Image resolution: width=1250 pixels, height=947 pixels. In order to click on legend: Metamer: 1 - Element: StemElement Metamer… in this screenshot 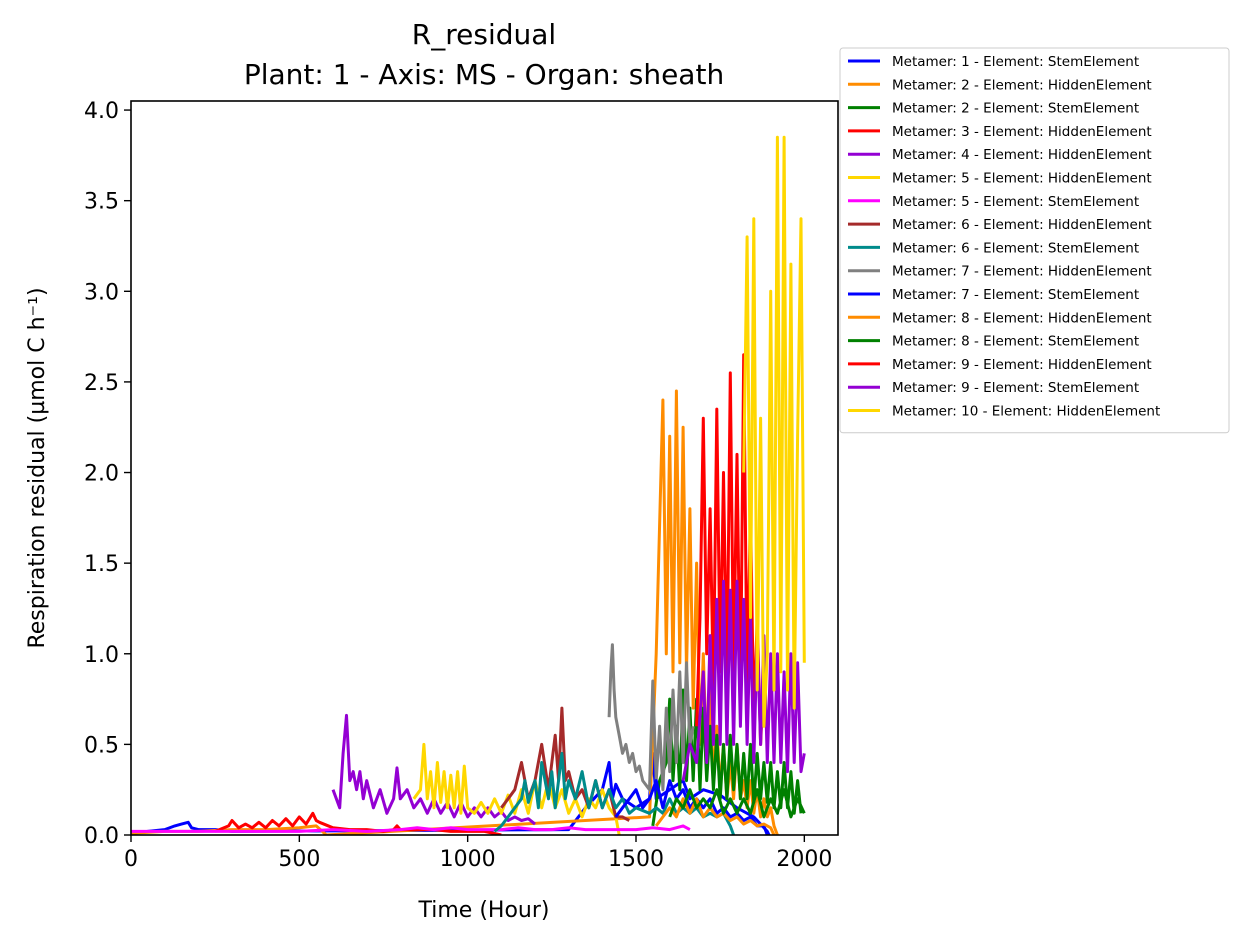, I will do `click(1034, 240)`.